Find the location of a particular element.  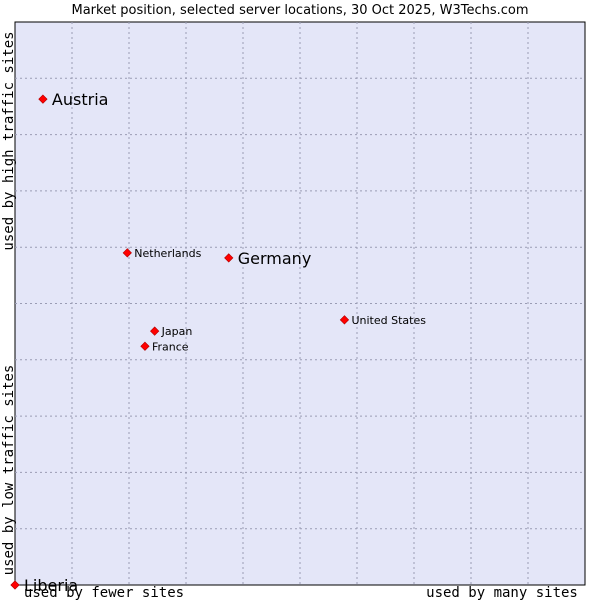

data-point-germany: Germany is located at coordinates (268, 258).